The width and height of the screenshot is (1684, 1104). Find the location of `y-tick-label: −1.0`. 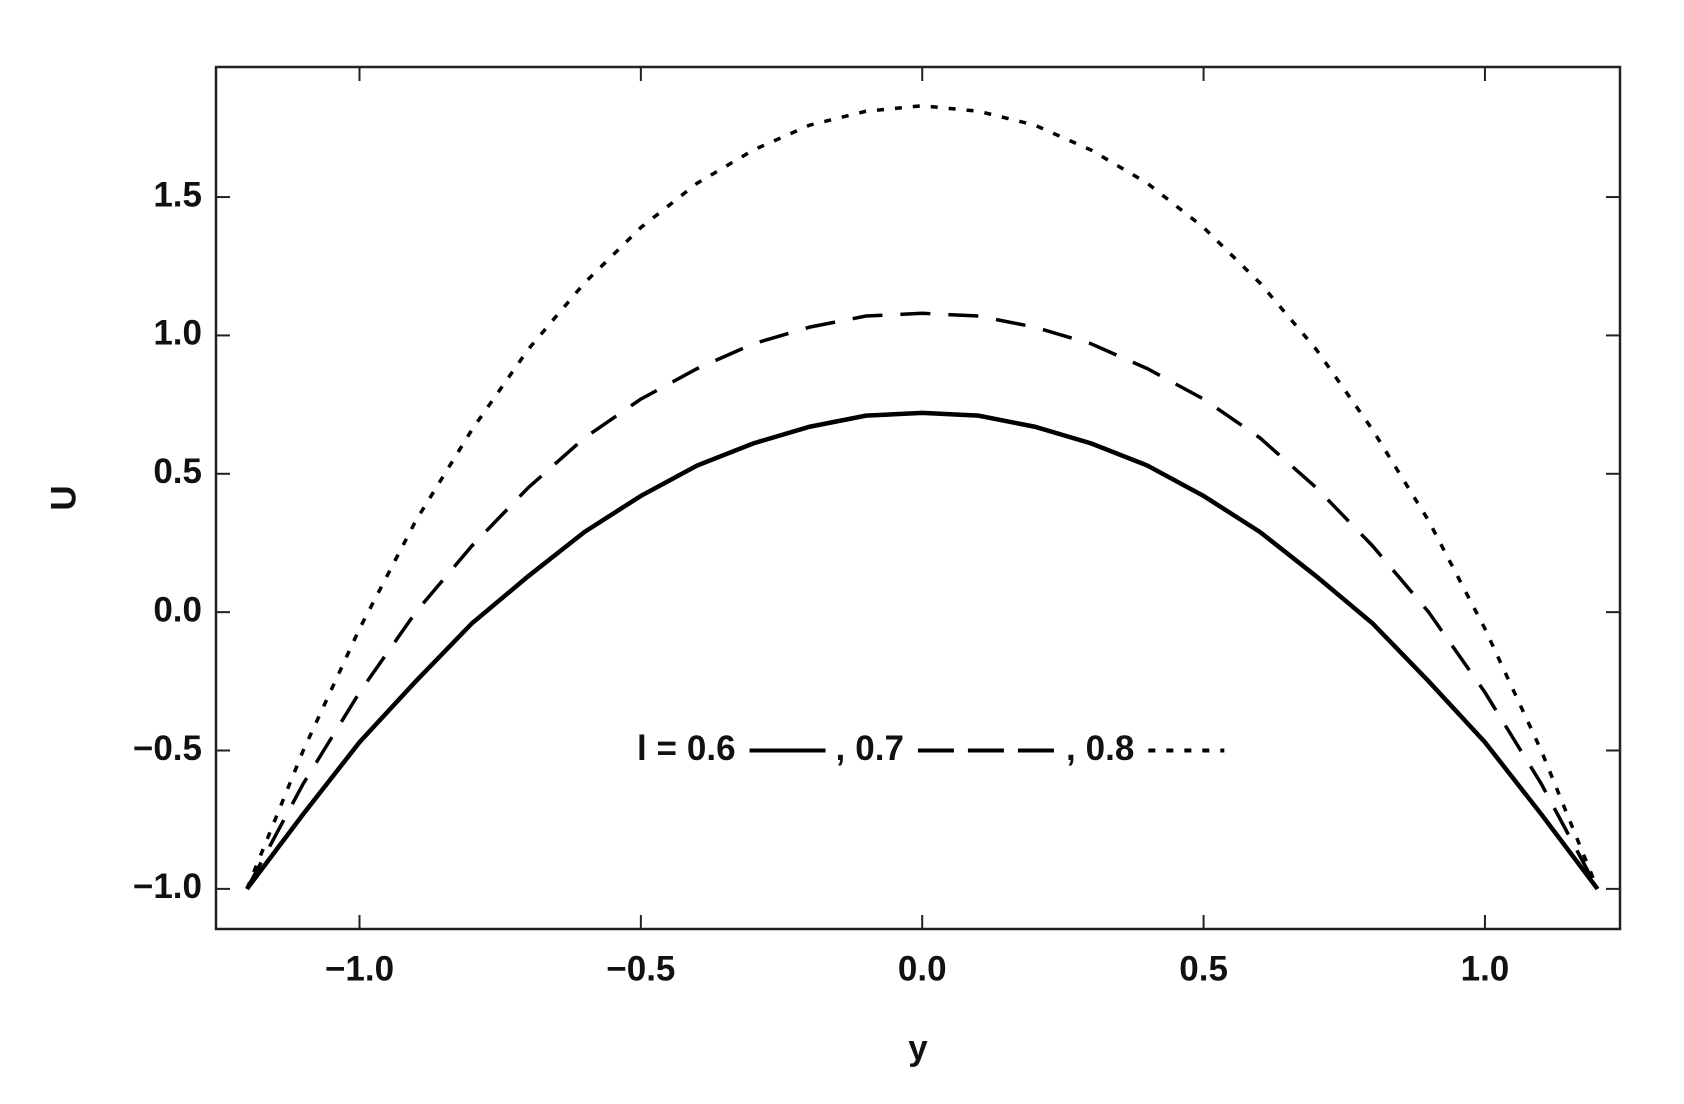

y-tick-label: −1.0 is located at coordinates (167, 886).